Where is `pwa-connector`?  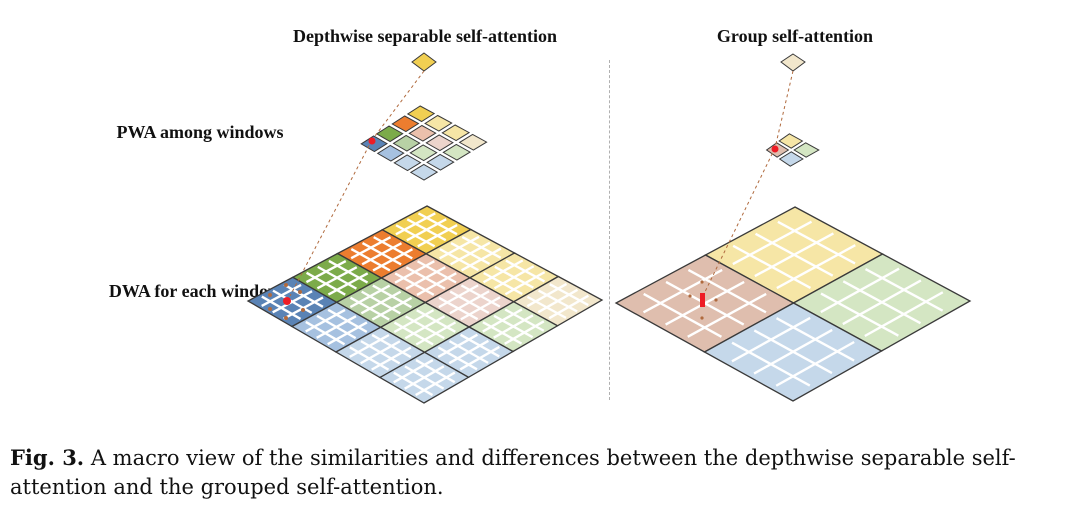 pwa-connector is located at coordinates (398, 105).